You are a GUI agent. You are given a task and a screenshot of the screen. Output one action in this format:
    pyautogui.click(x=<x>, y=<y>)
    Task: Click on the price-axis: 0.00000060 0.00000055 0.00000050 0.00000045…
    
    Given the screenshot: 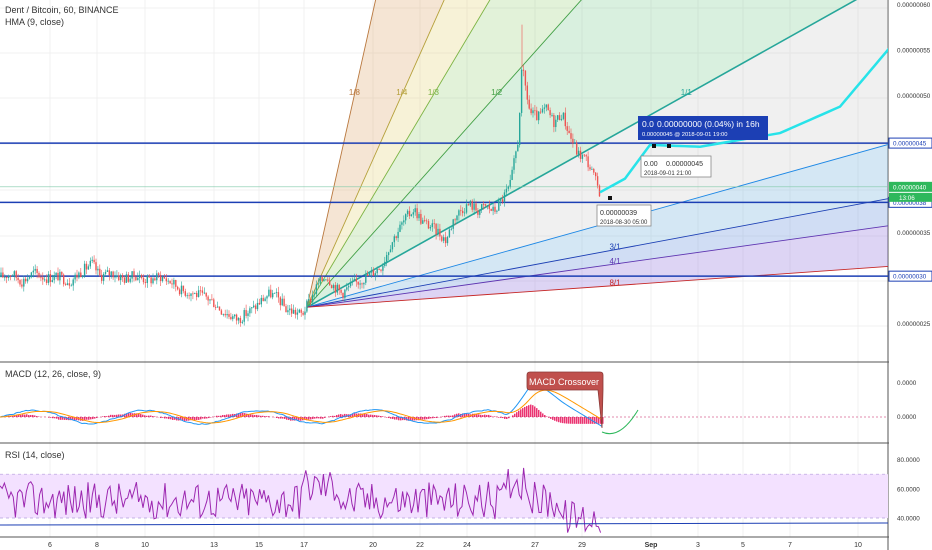 What is the action you would take?
    pyautogui.click(x=910, y=275)
    